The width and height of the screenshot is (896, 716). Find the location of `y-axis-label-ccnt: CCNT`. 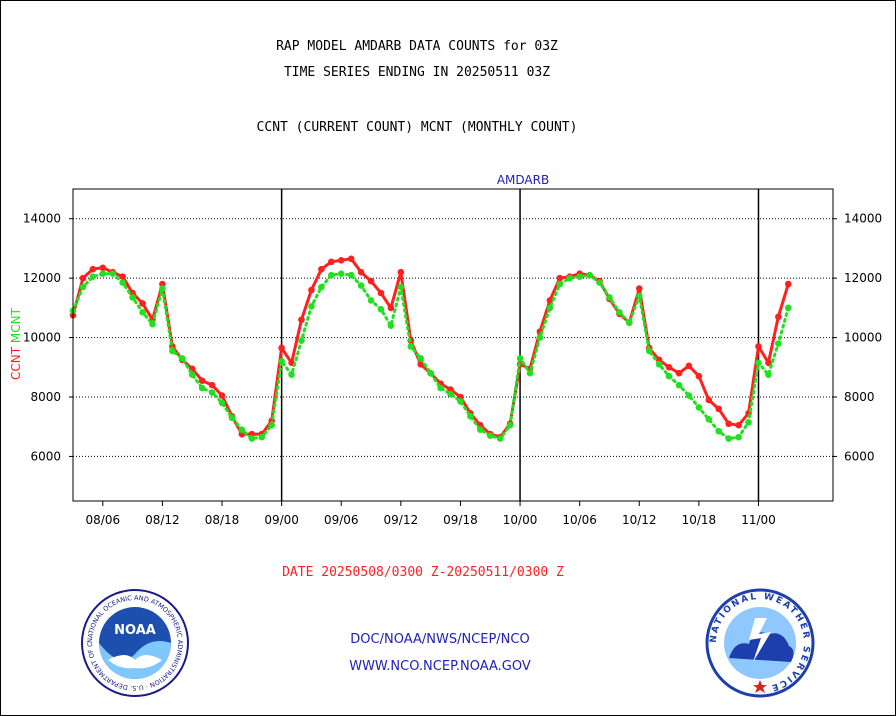

y-axis-label-ccnt: CCNT is located at coordinates (16, 363).